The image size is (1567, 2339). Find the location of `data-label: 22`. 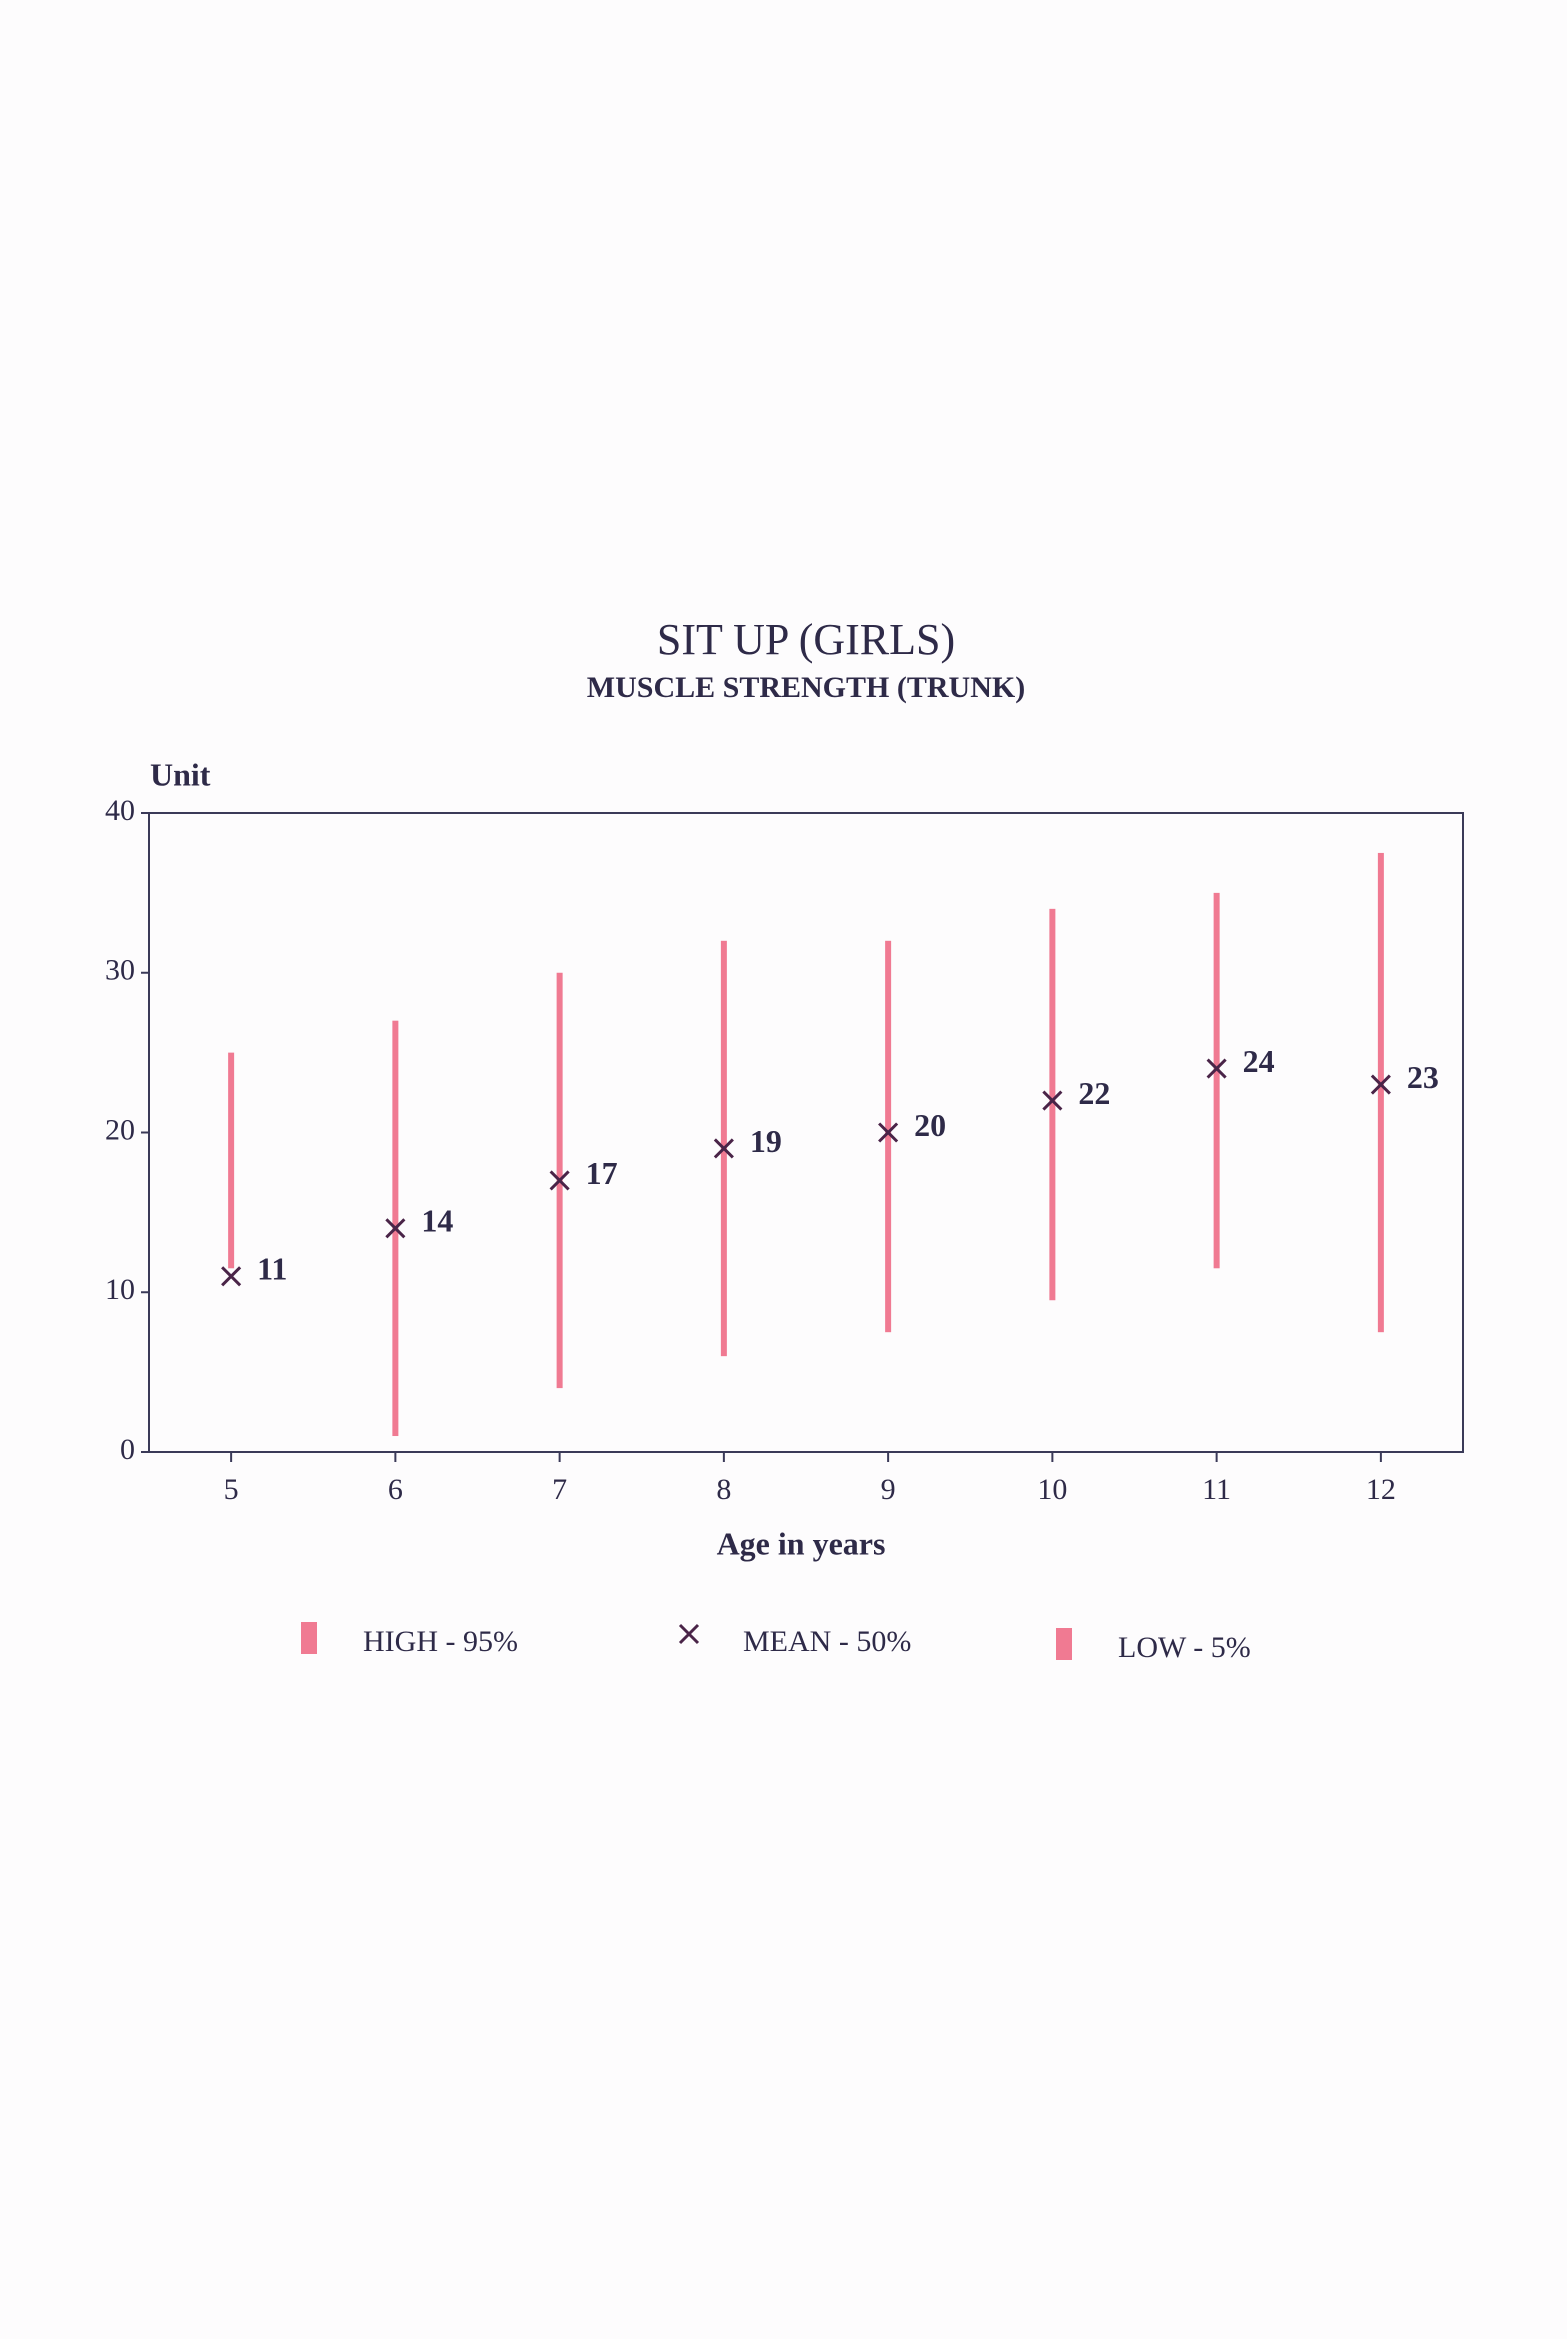

data-label: 22 is located at coordinates (1094, 1093).